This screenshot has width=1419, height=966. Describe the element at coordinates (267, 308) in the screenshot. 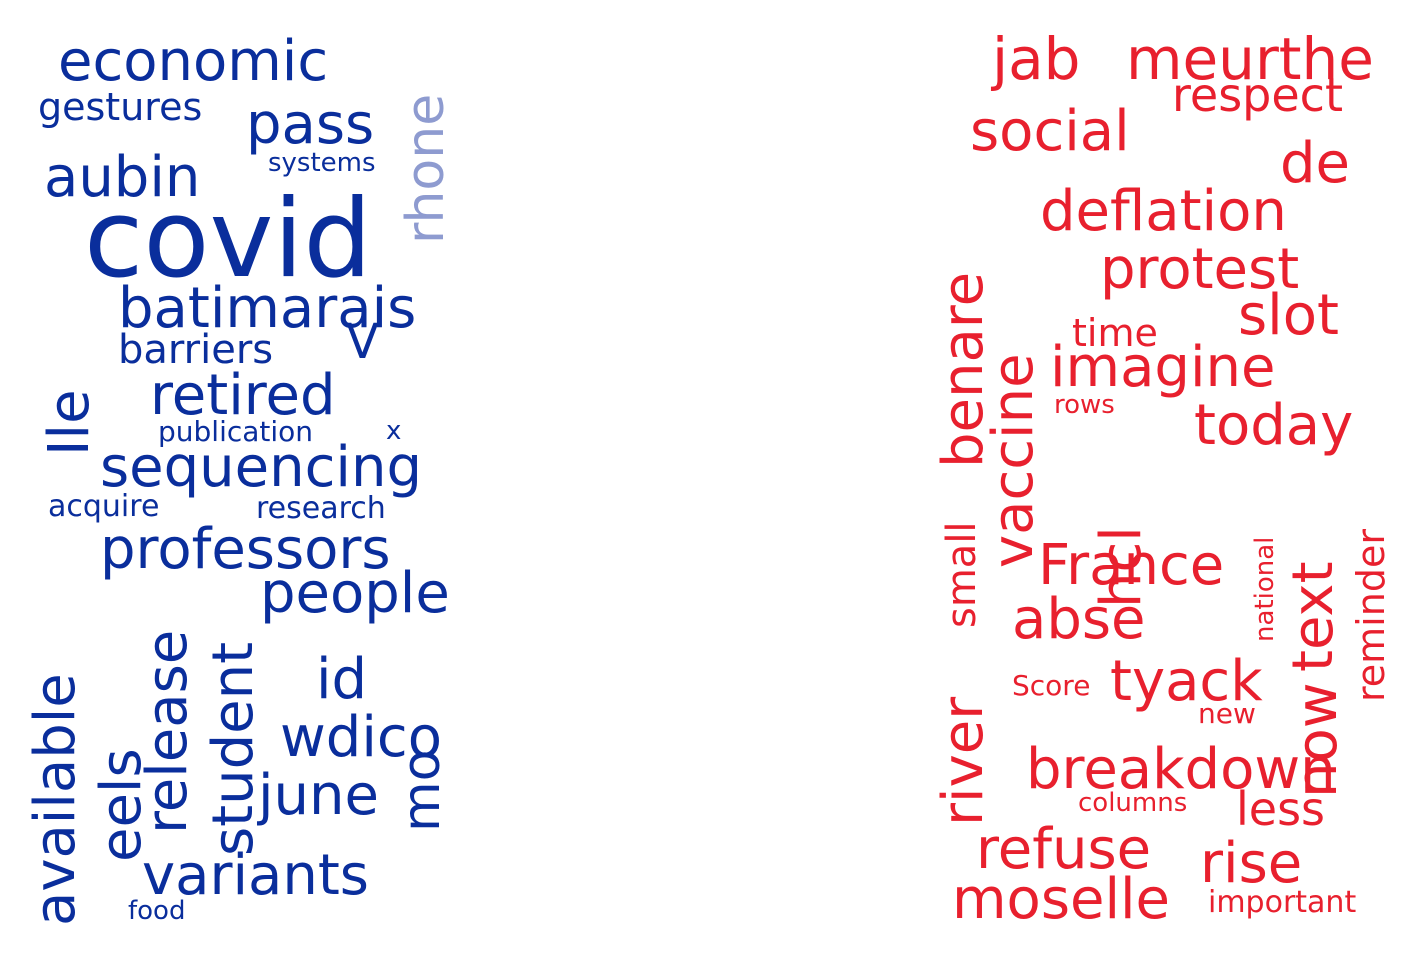

I see `word-batimarais: batimarais` at that location.